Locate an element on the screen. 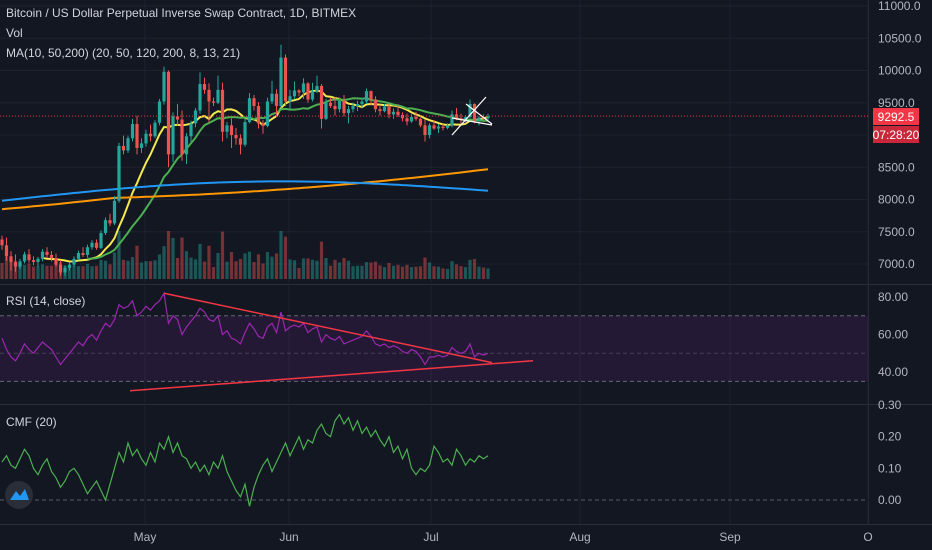 Image resolution: width=932 pixels, height=550 pixels. tradingview-logo is located at coordinates (19, 495).